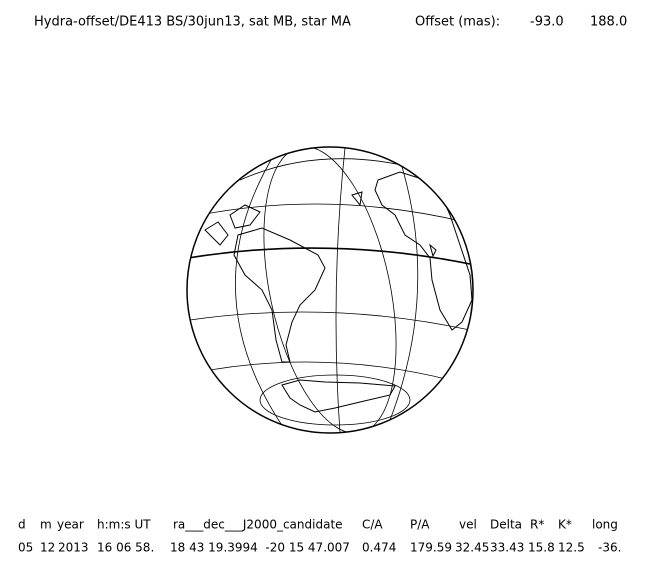 The image size is (647, 568). I want to click on cell: 33.43, so click(507, 548).